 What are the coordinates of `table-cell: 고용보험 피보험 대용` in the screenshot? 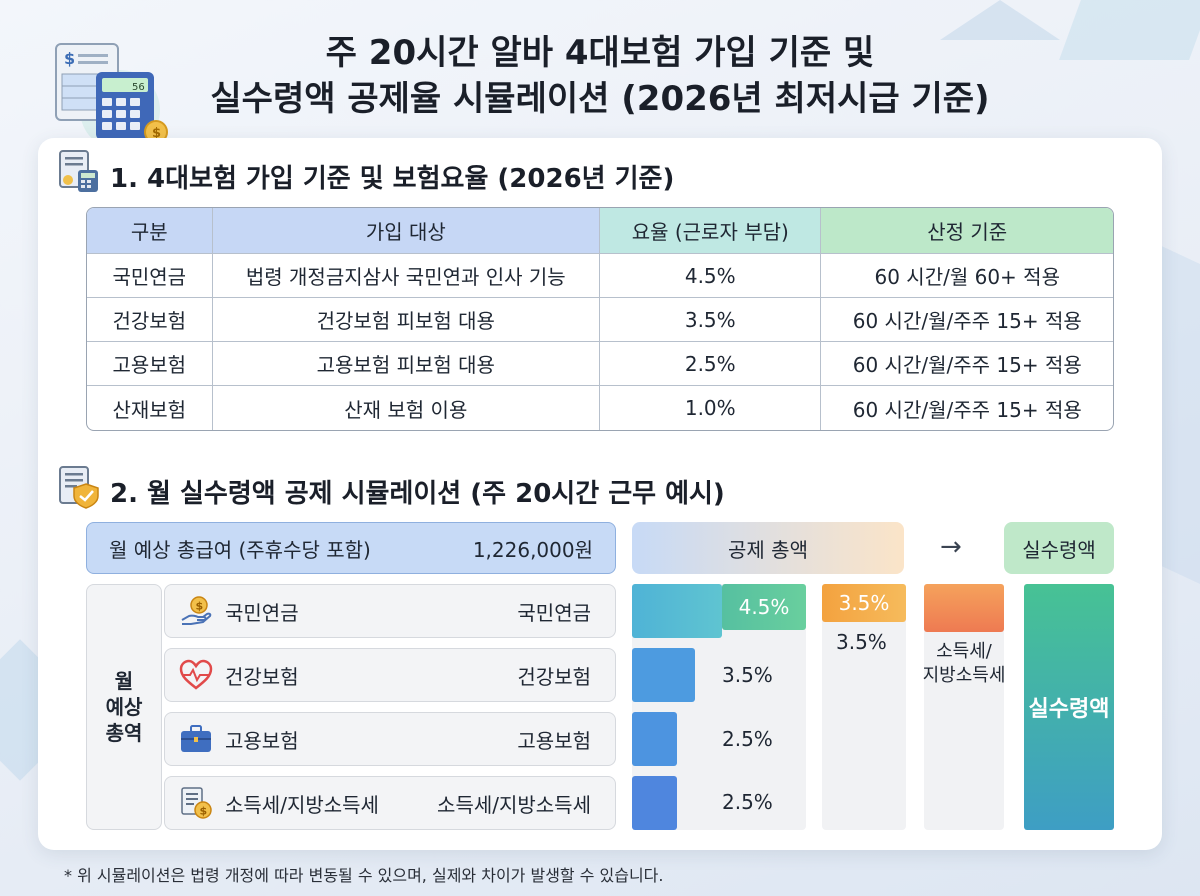 It's located at (406, 364).